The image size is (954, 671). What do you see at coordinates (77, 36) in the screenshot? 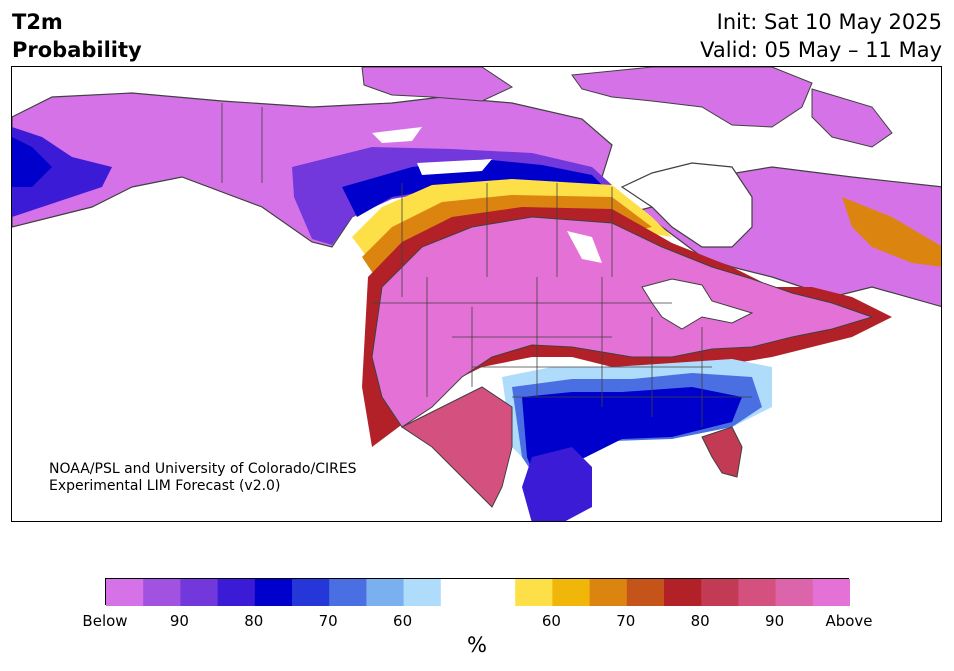
I see `map-title: T2m Probability` at bounding box center [77, 36].